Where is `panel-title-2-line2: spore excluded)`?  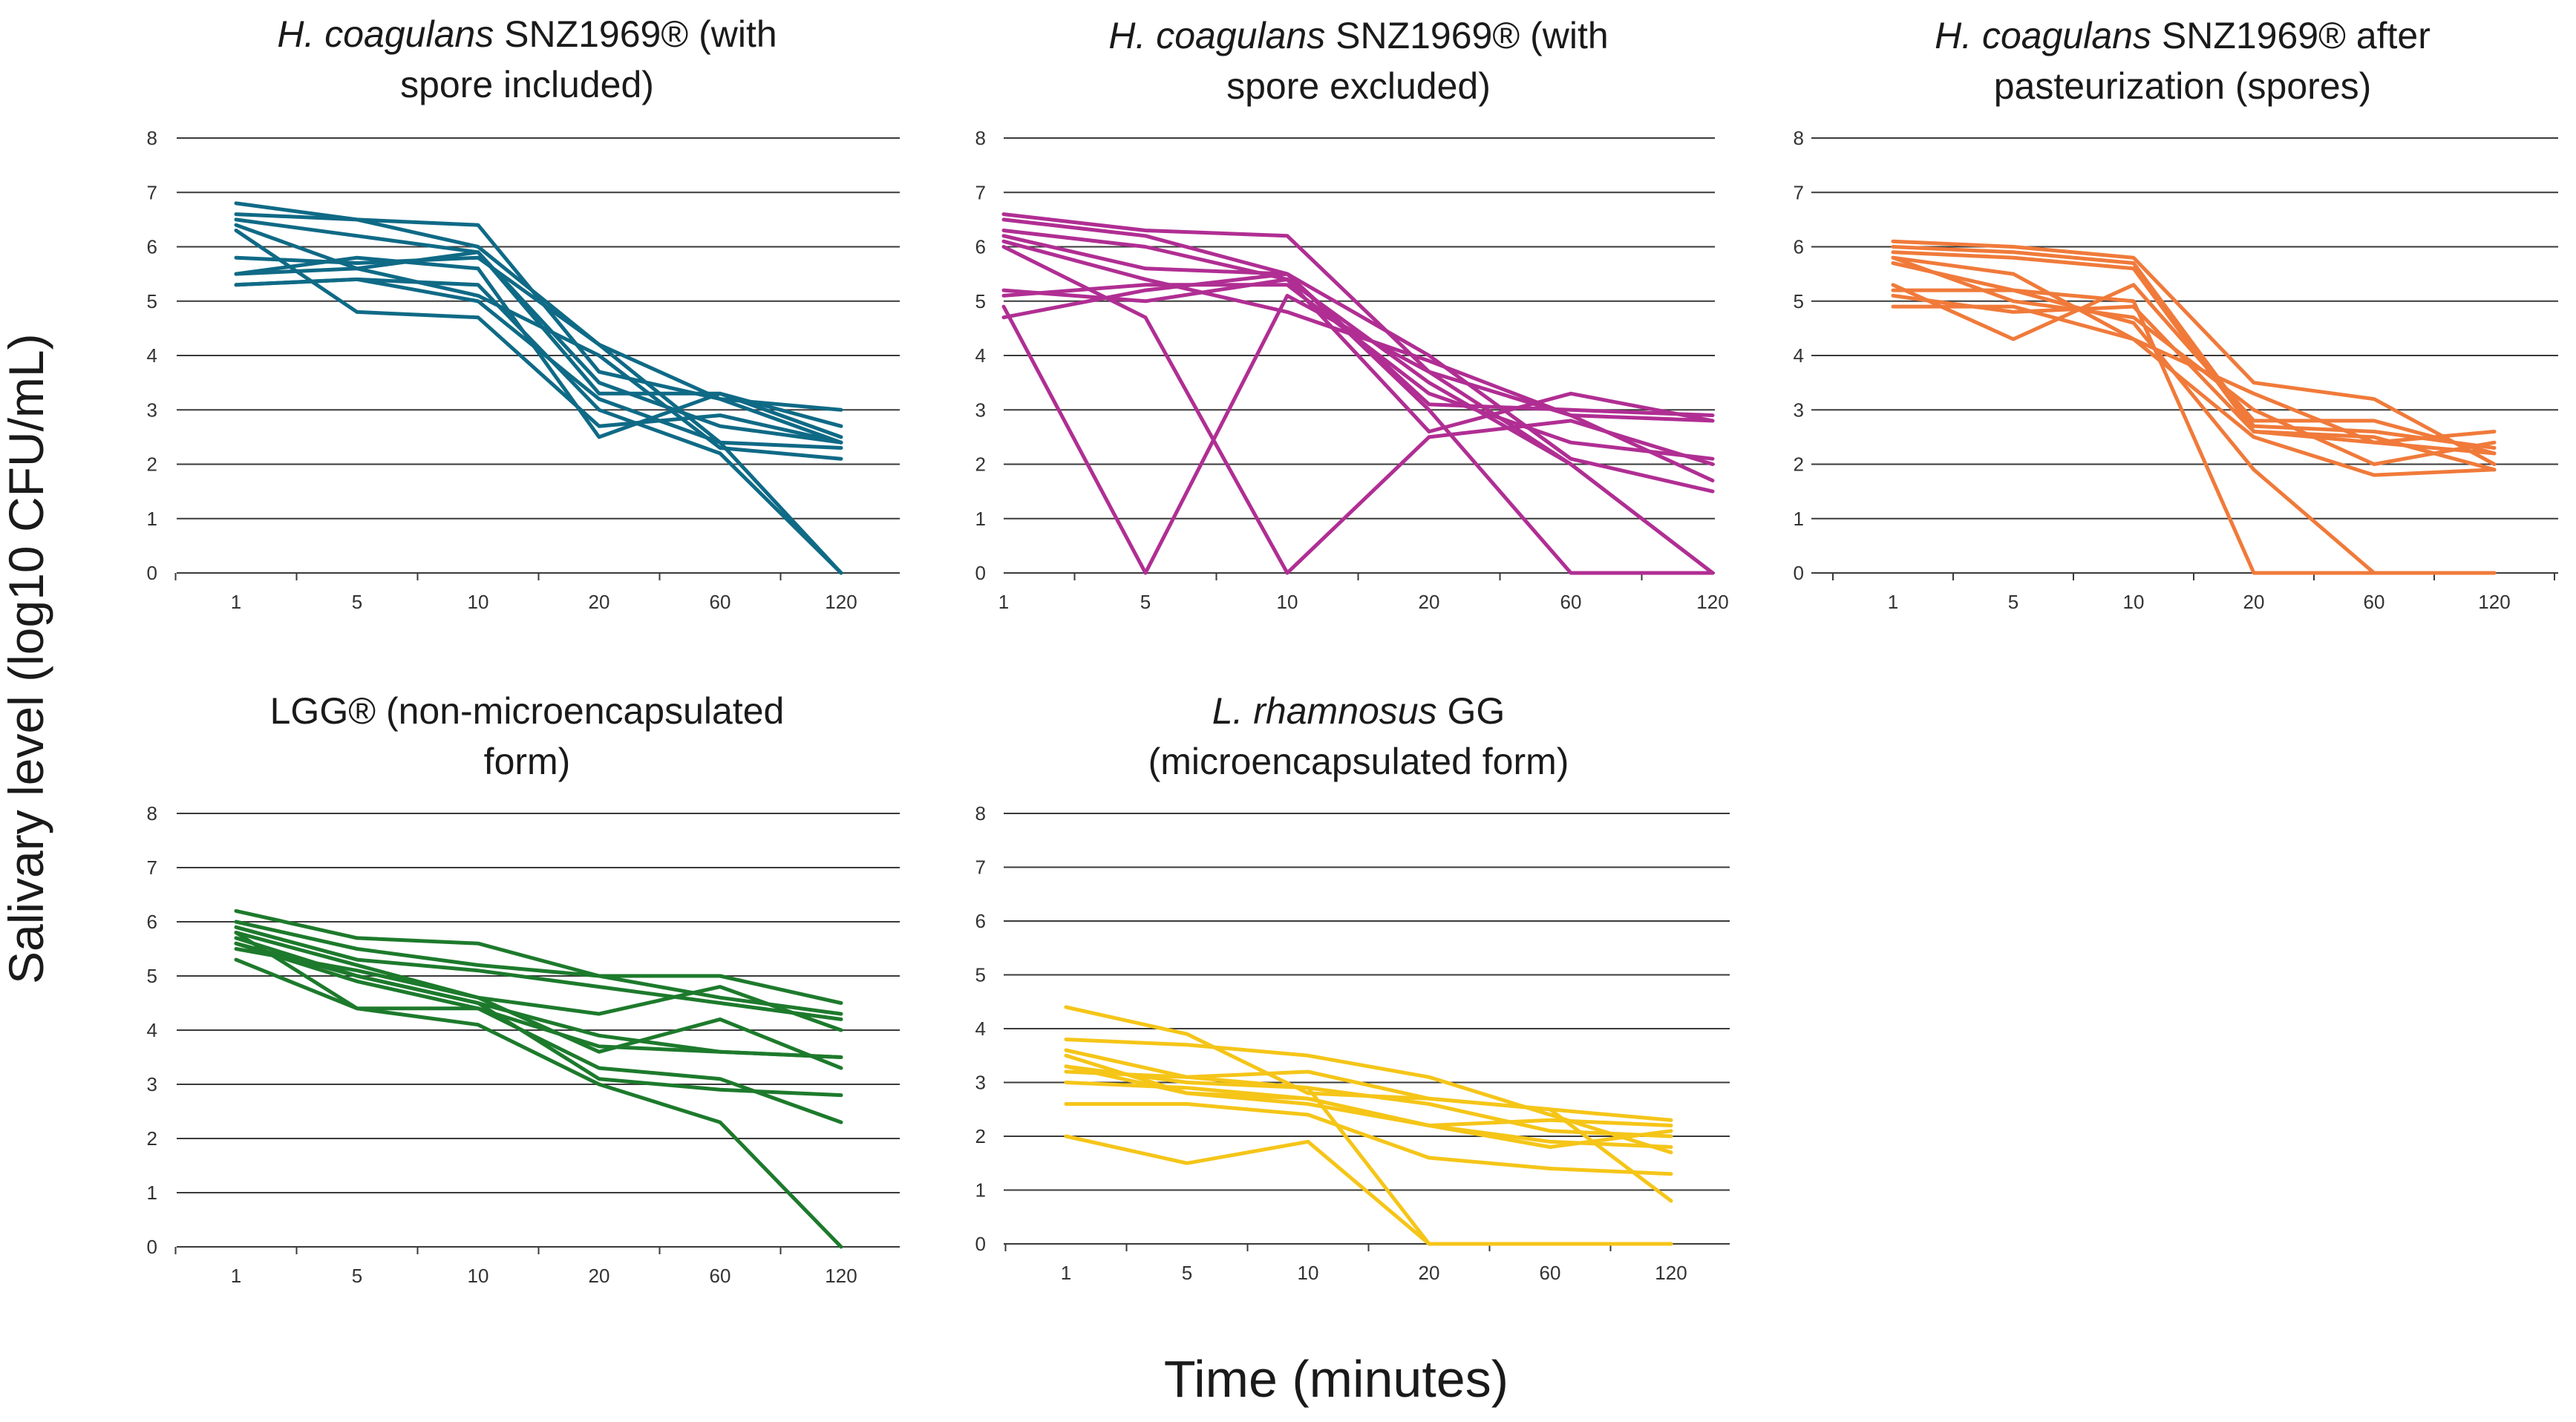
panel-title-2-line2: spore excluded) is located at coordinates (1358, 86).